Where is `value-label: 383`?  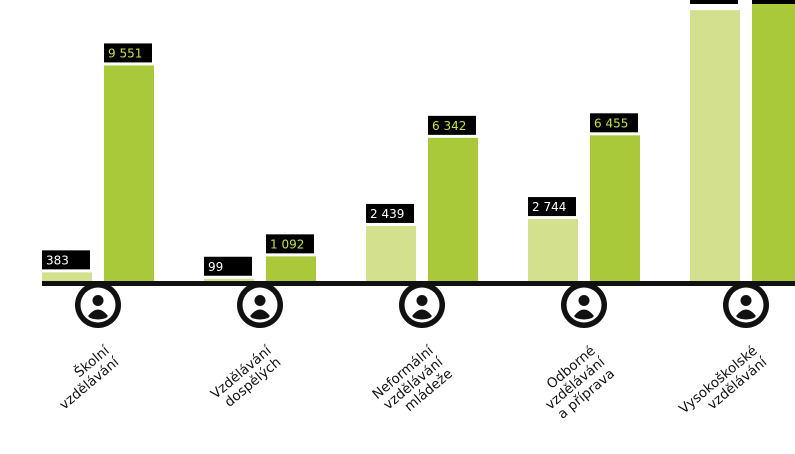 value-label: 383 is located at coordinates (57, 260).